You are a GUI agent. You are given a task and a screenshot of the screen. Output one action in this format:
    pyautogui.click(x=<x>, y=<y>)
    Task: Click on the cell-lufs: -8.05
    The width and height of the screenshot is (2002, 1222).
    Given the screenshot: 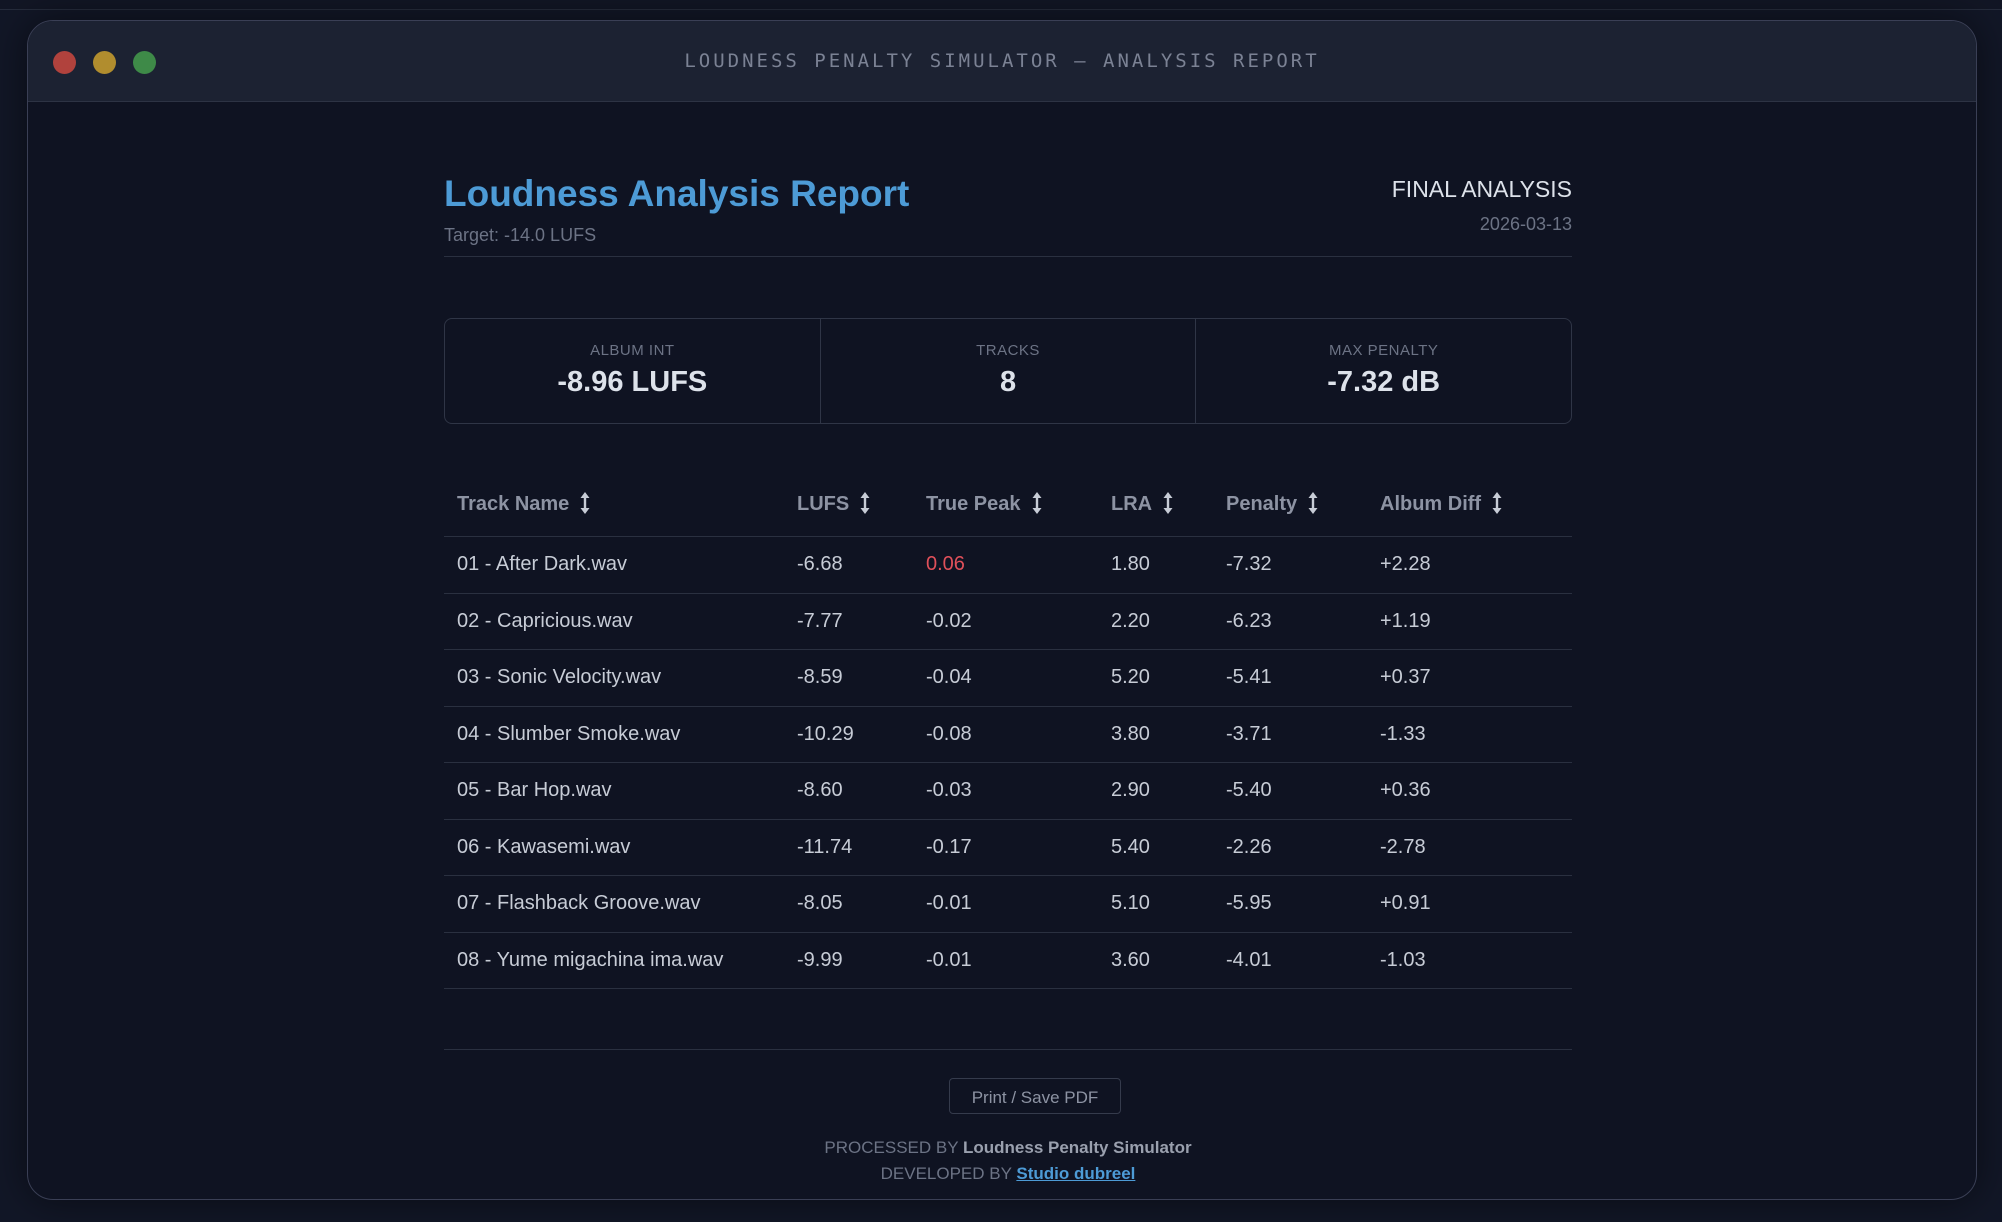 What is the action you would take?
    pyautogui.click(x=861, y=904)
    